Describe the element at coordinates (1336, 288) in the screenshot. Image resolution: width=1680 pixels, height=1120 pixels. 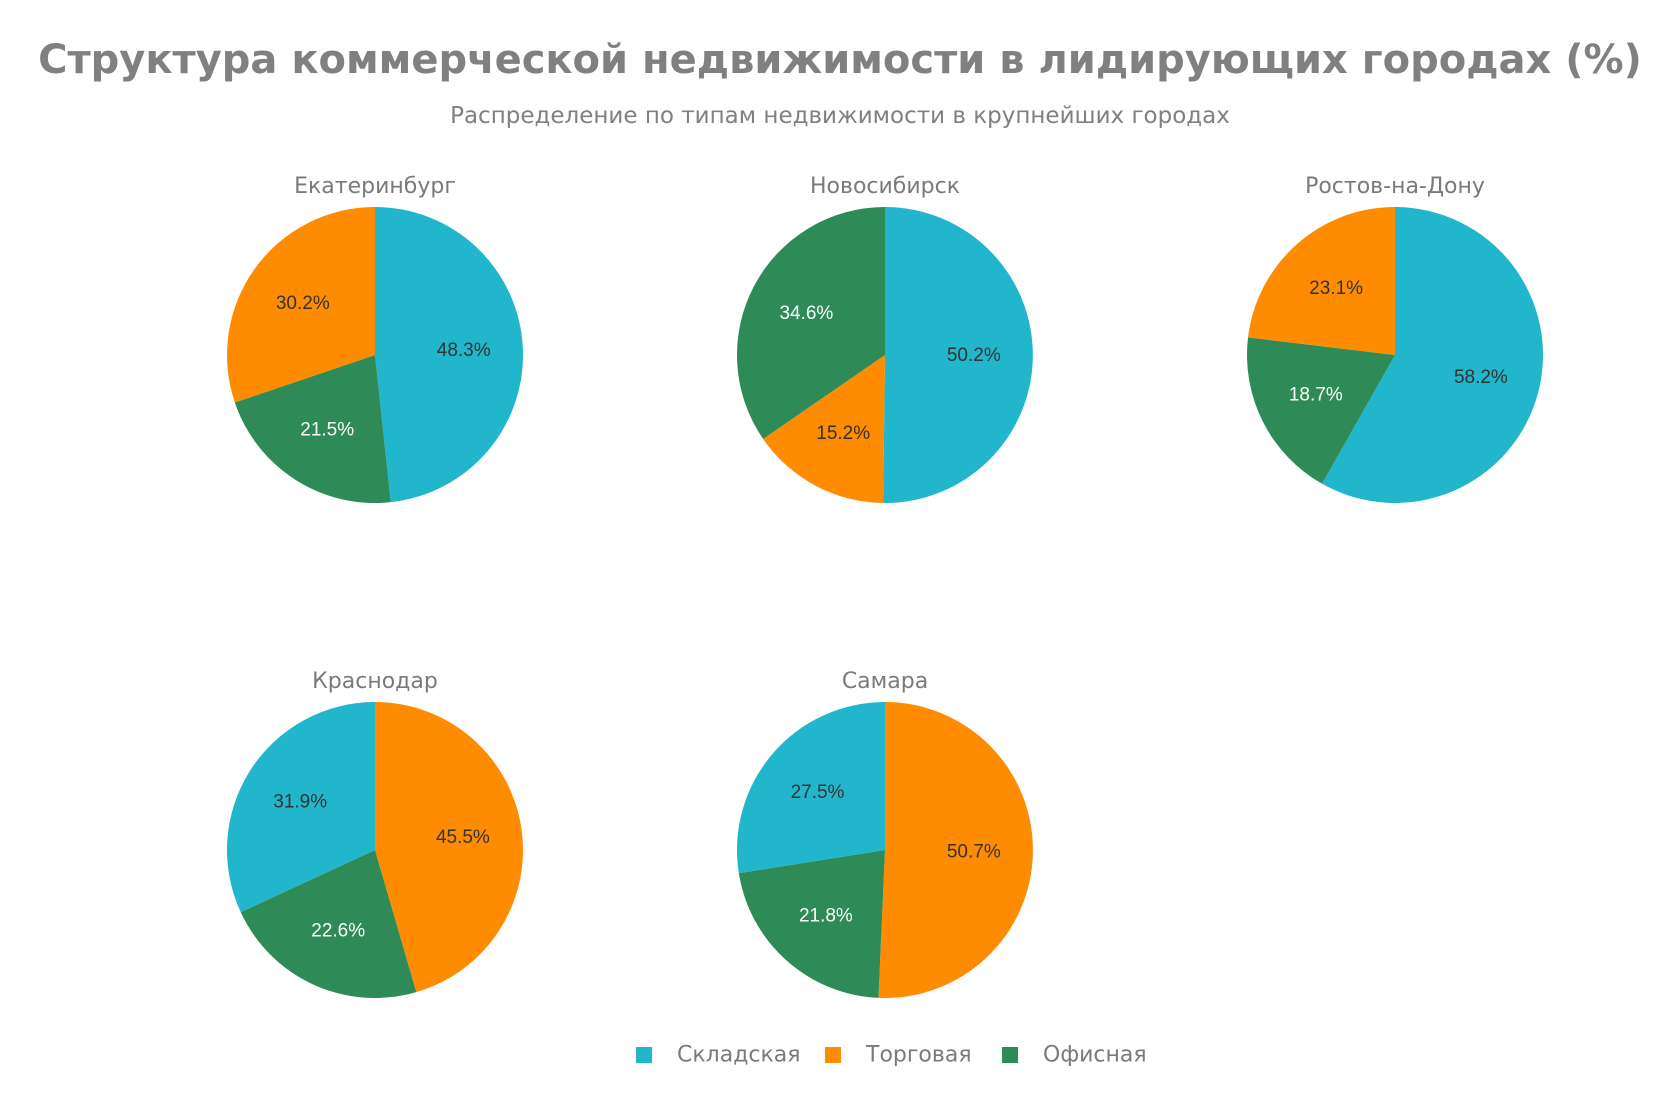
I see `slice-label: 23.1%` at that location.